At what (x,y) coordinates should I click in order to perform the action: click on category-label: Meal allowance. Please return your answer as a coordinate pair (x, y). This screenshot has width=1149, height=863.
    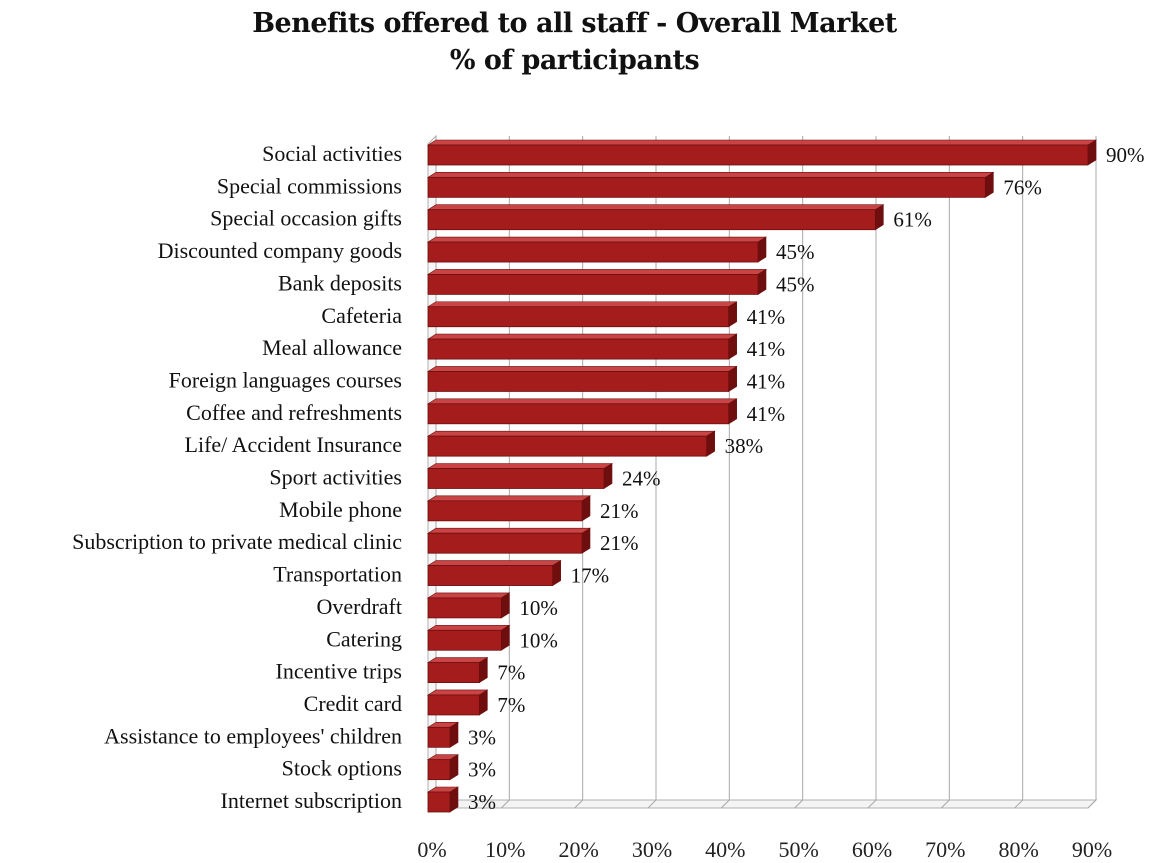
    Looking at the image, I should click on (332, 347).